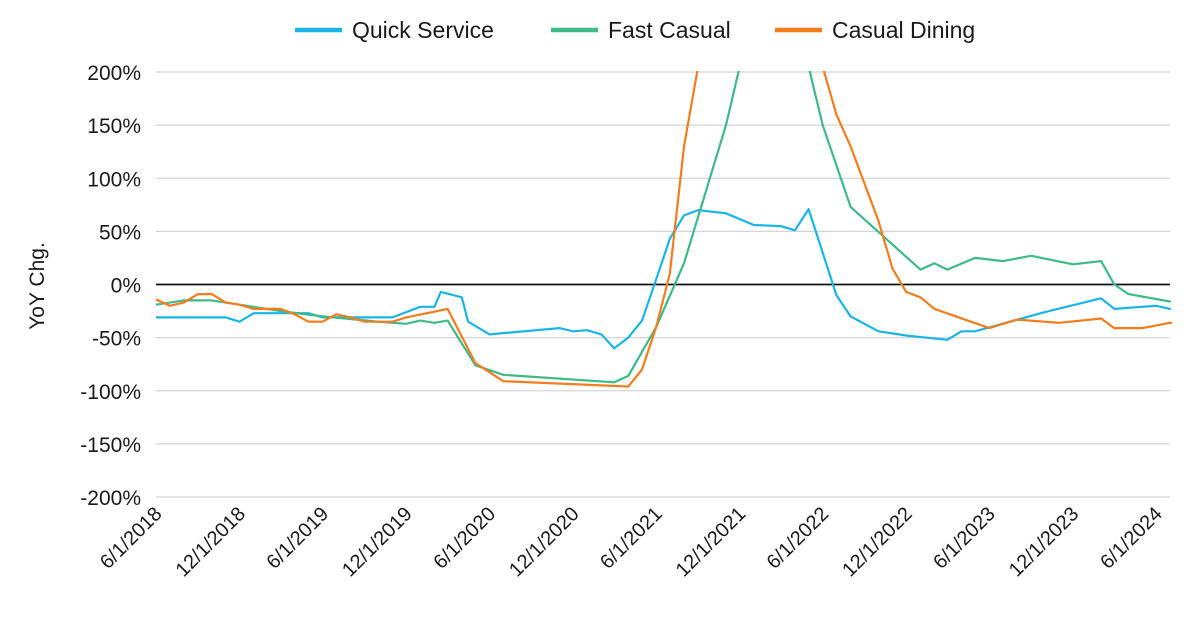 The height and width of the screenshot is (629, 1200). Describe the element at coordinates (798, 538) in the screenshot. I see `x-tick-label: 6/1/2022` at that location.